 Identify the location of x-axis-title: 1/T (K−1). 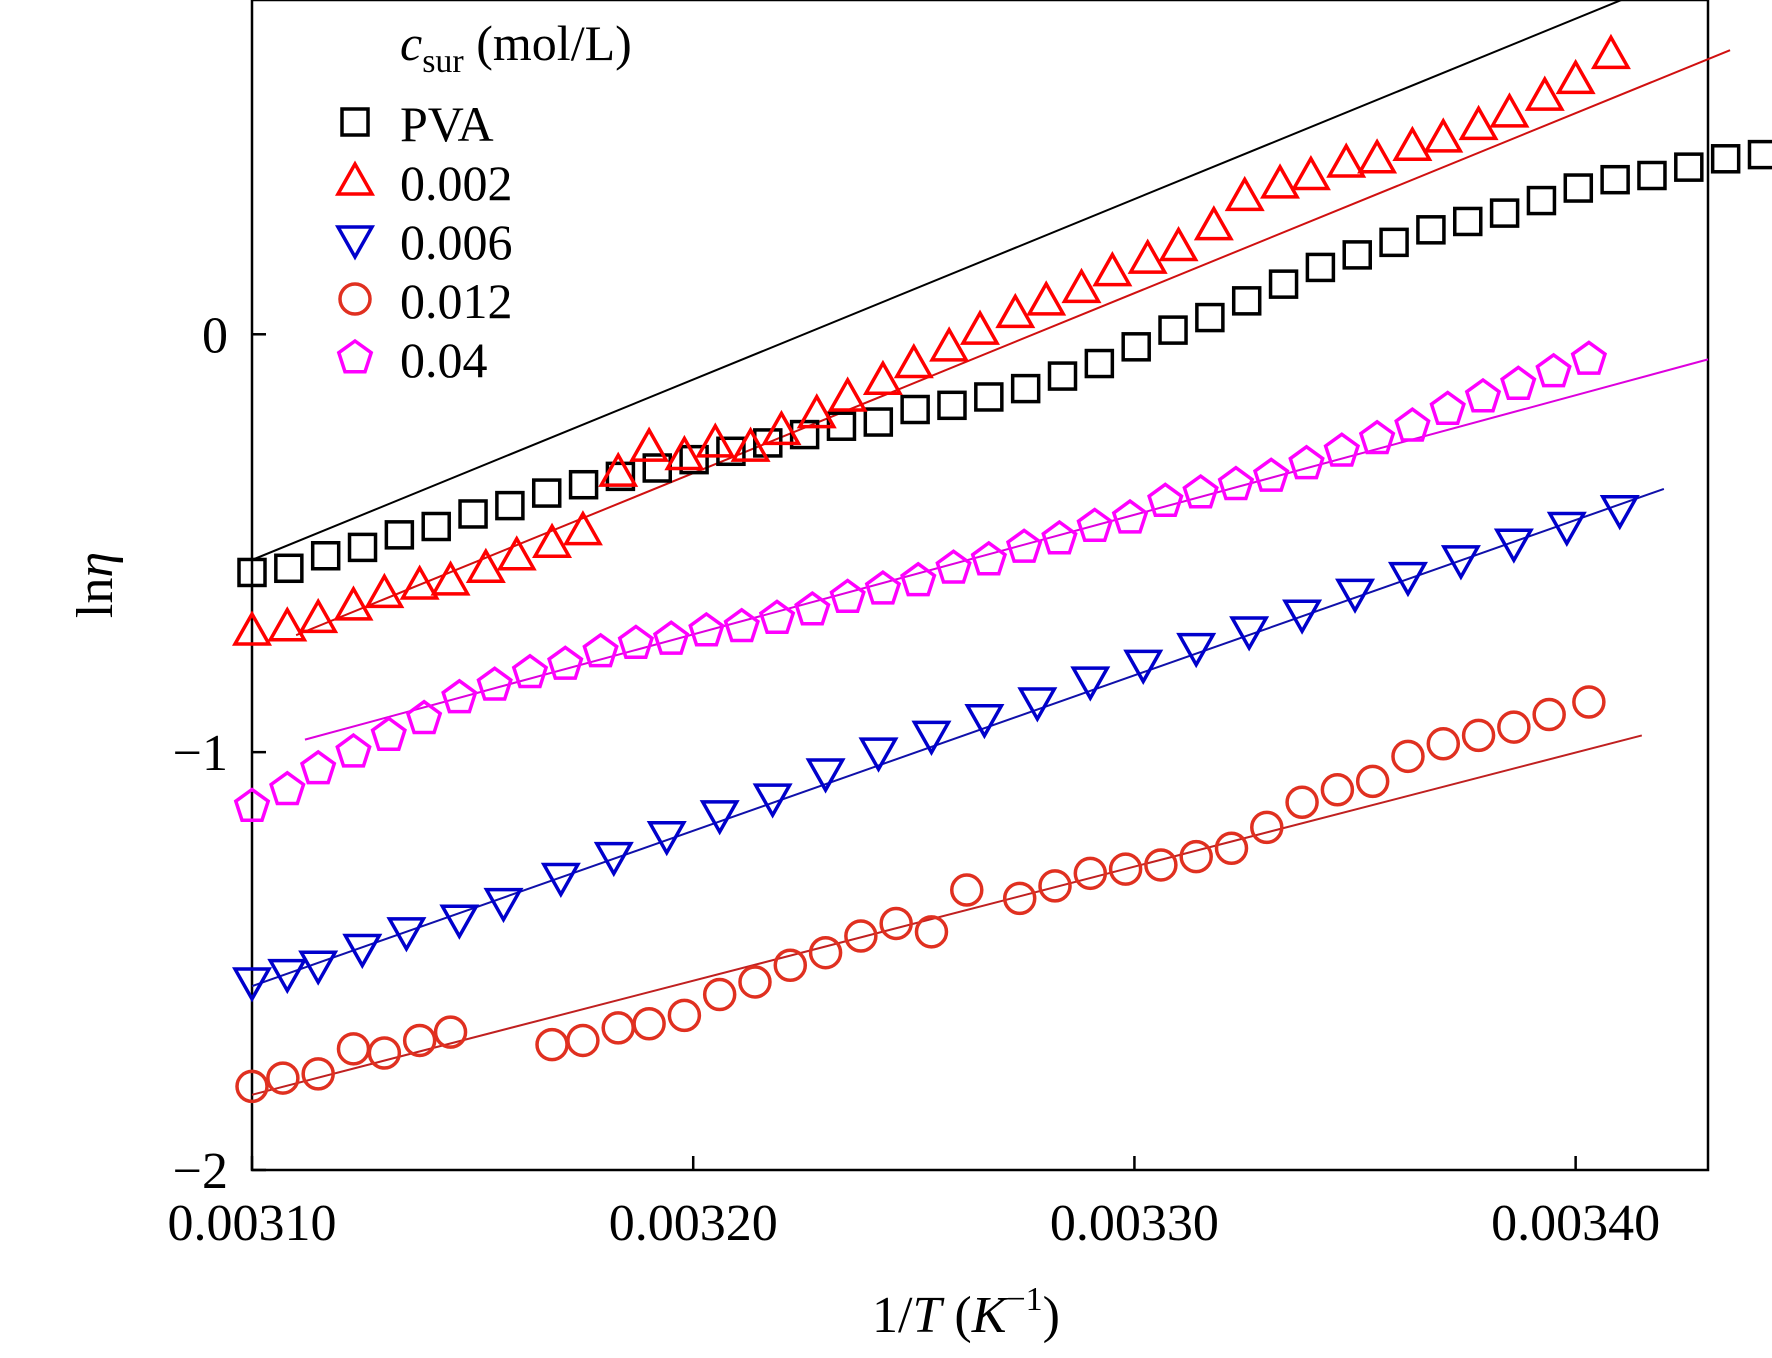
(966, 1312).